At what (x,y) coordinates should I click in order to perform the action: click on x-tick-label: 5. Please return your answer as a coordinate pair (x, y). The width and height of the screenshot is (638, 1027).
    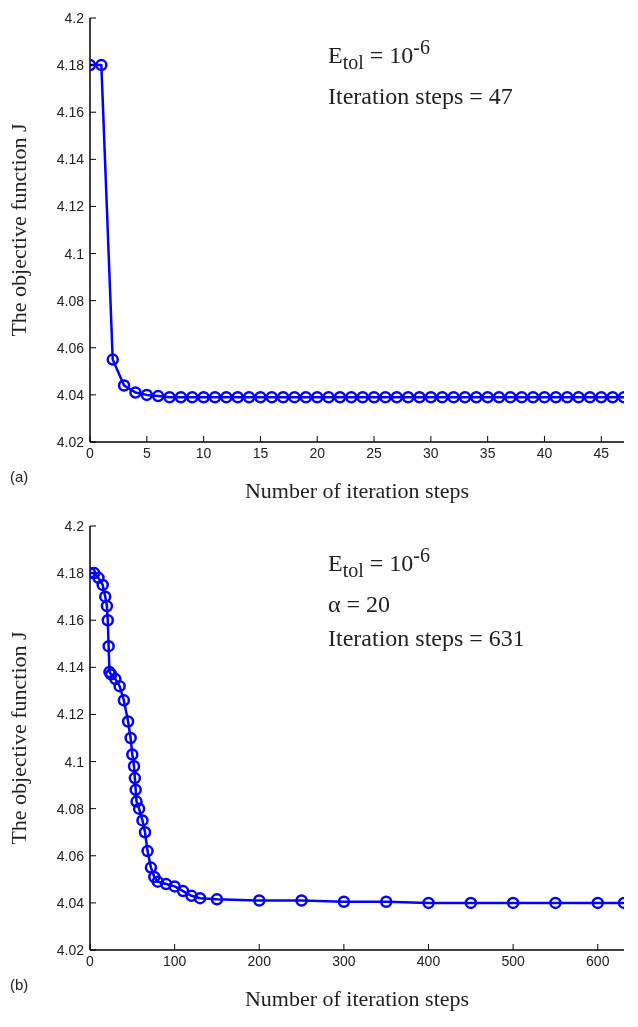
    Looking at the image, I should click on (146, 452).